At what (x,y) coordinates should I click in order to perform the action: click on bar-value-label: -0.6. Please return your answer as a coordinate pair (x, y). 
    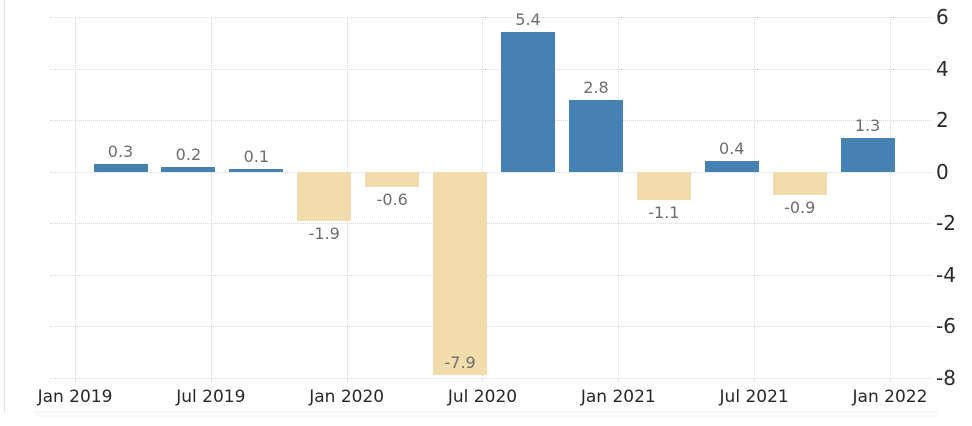
    Looking at the image, I should click on (392, 200).